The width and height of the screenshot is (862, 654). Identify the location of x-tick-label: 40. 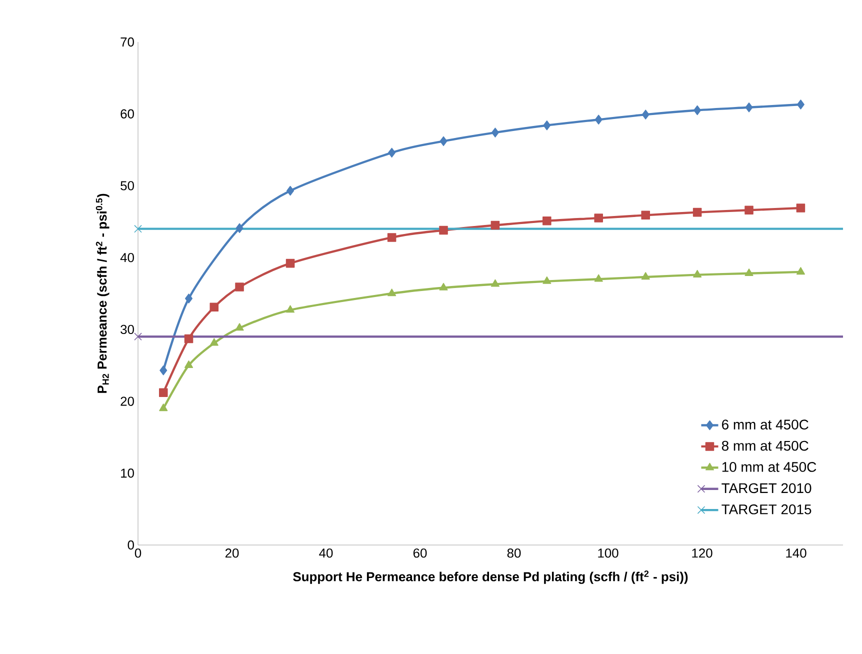
(326, 553).